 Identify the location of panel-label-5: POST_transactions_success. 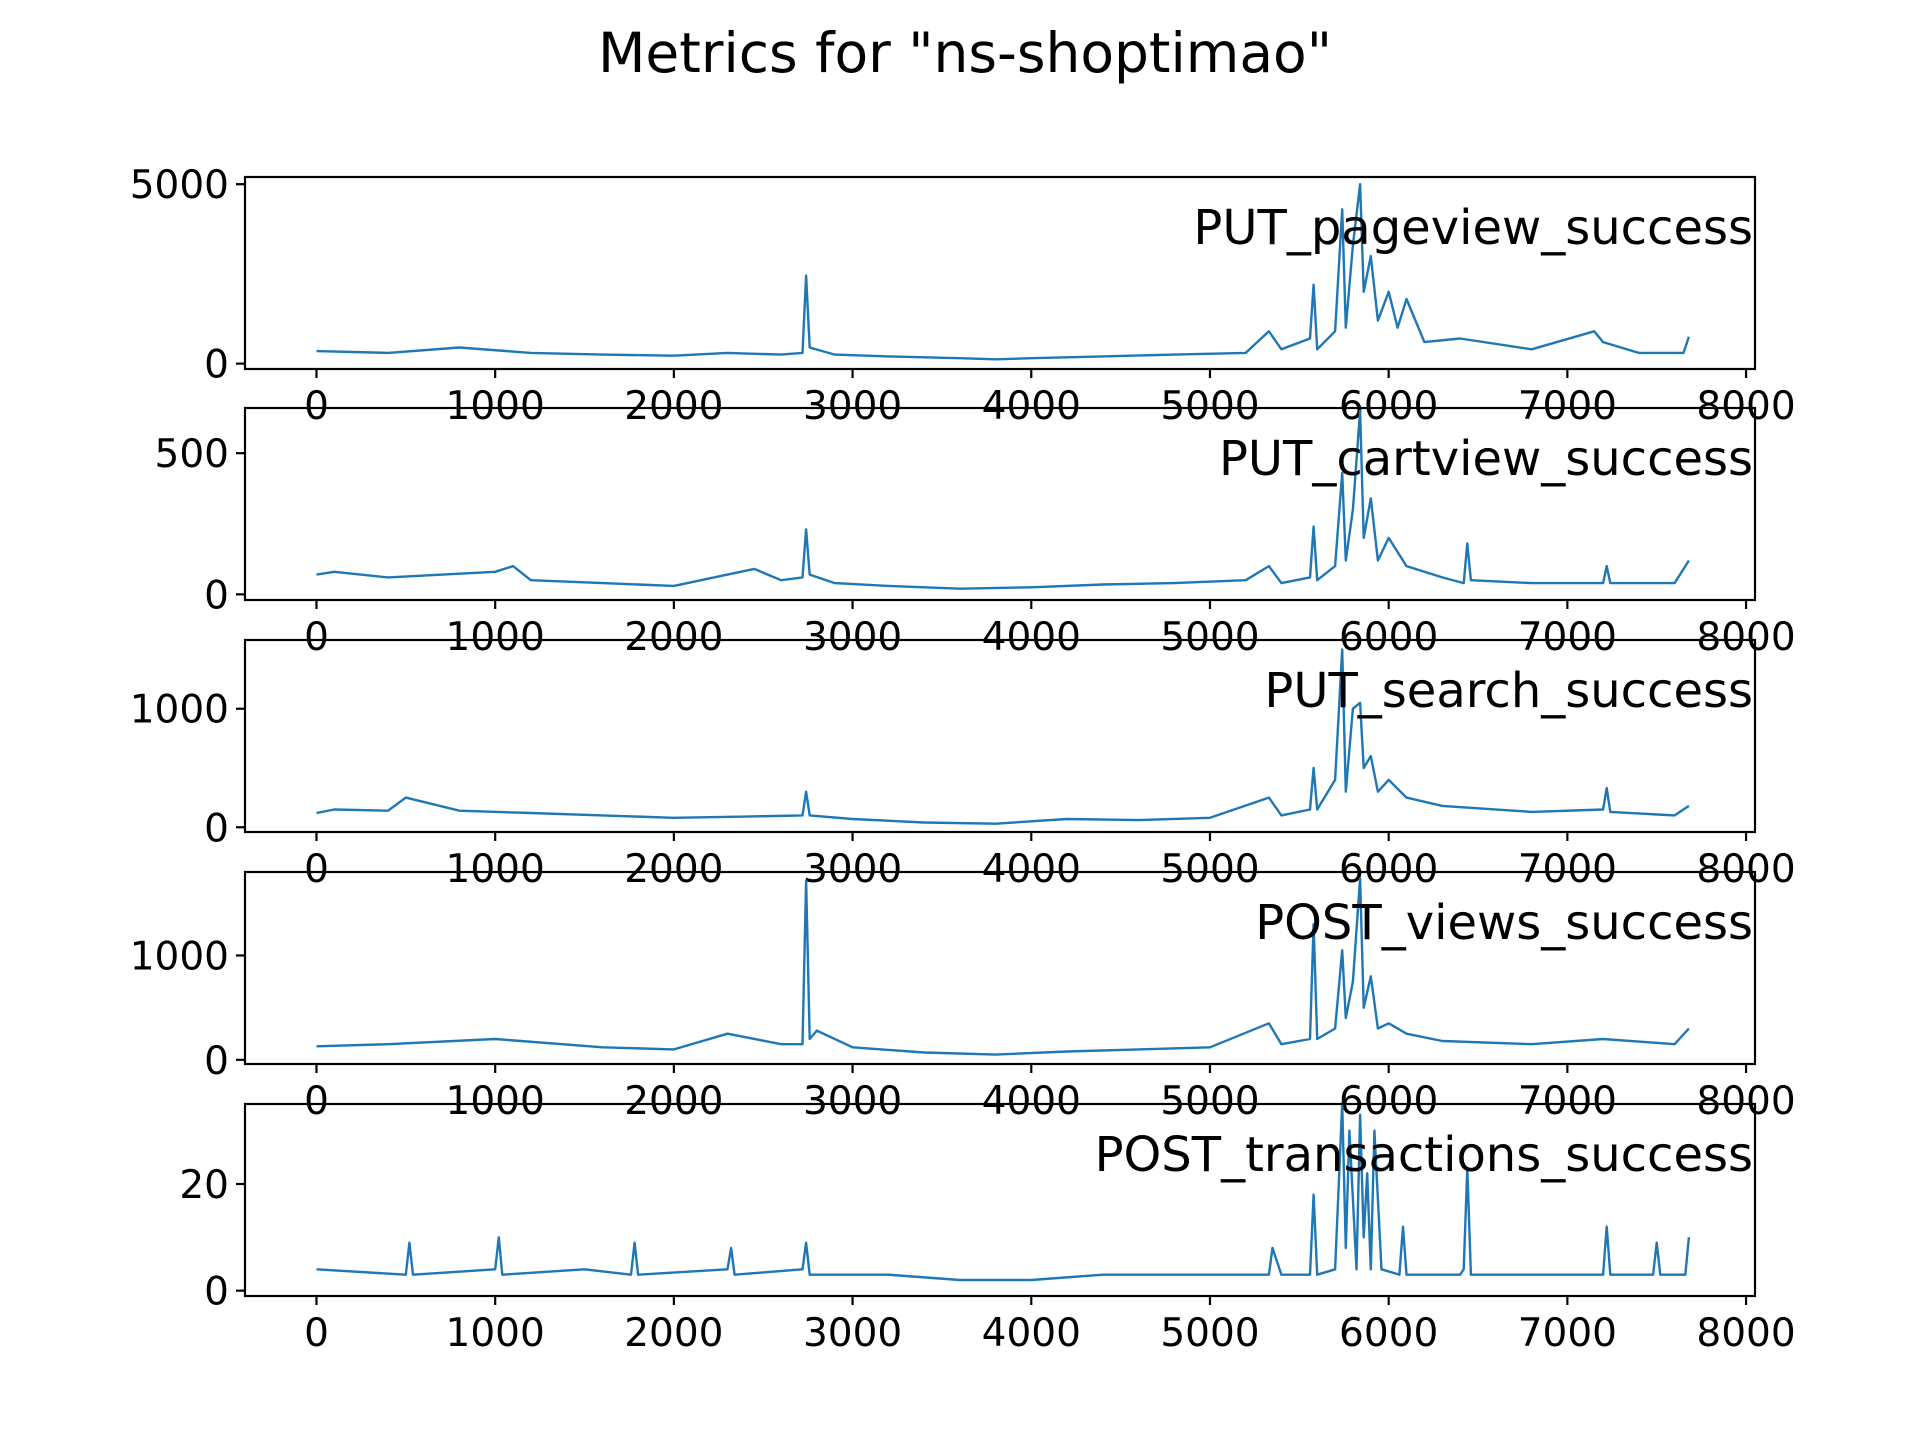
(1424, 1155).